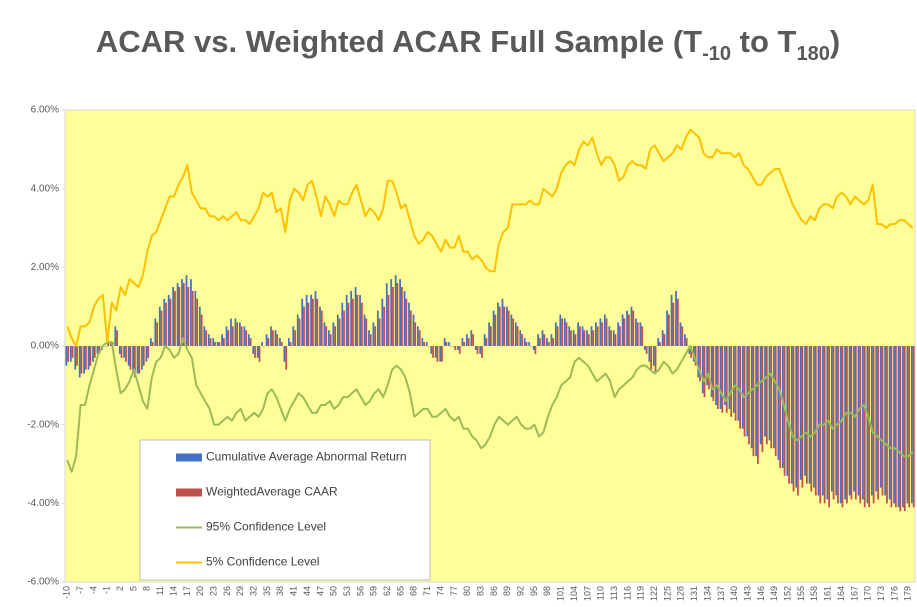 The width and height of the screenshot is (917, 607). What do you see at coordinates (45, 188) in the screenshot?
I see `y-tick-label: 4.00%` at bounding box center [45, 188].